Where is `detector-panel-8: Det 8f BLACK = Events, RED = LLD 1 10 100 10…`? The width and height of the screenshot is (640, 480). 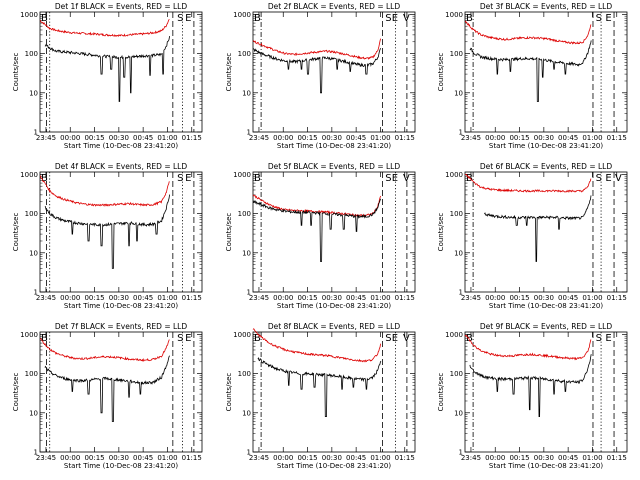
detector-panel-8: Det 8f BLACK = Events, RED = LLD 1 10 100 10… is located at coordinates (320, 396).